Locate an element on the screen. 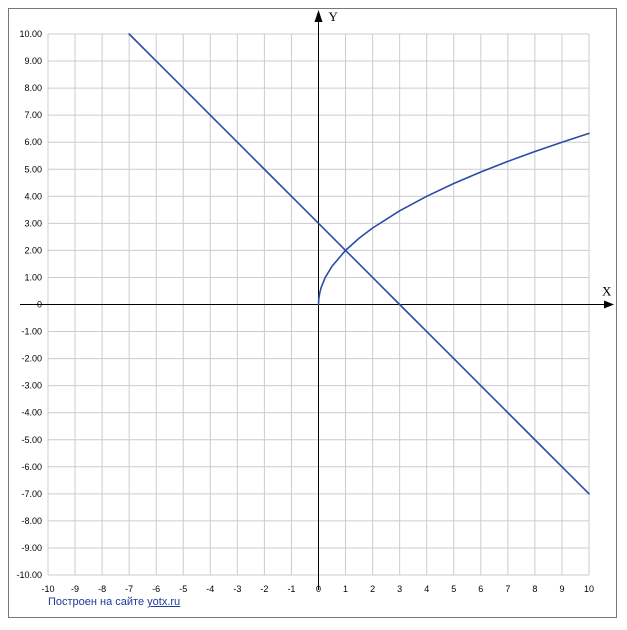  y-tick-label: 8.00 is located at coordinates (33, 88).